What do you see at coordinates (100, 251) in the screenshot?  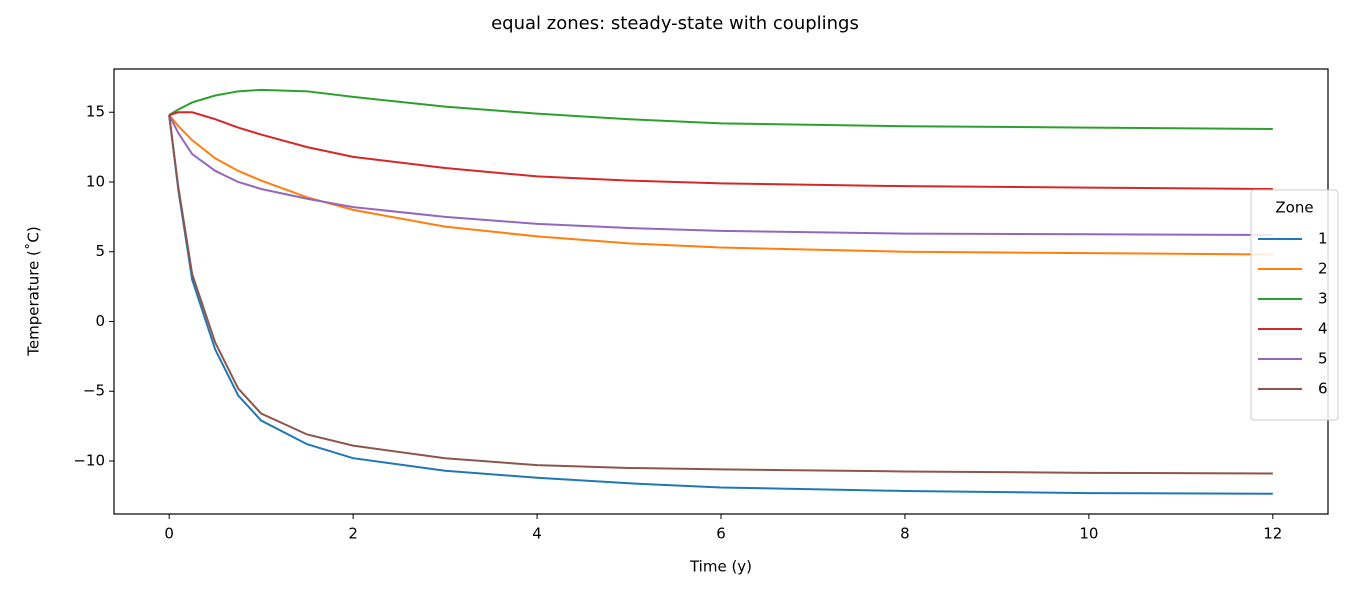 I see `y-tick-label: 5` at bounding box center [100, 251].